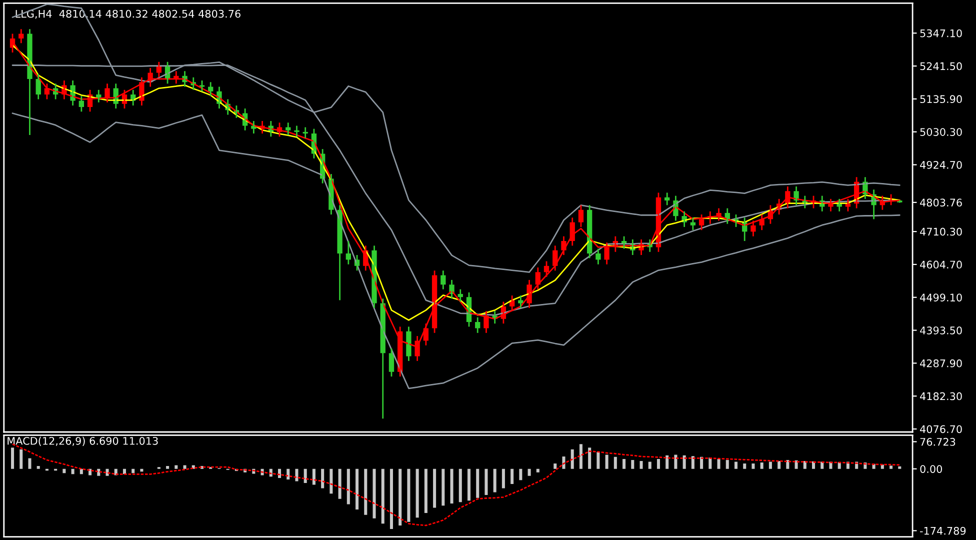 Image resolution: width=976 pixels, height=540 pixels. I want to click on y-tick-label: -174.789, so click(943, 530).